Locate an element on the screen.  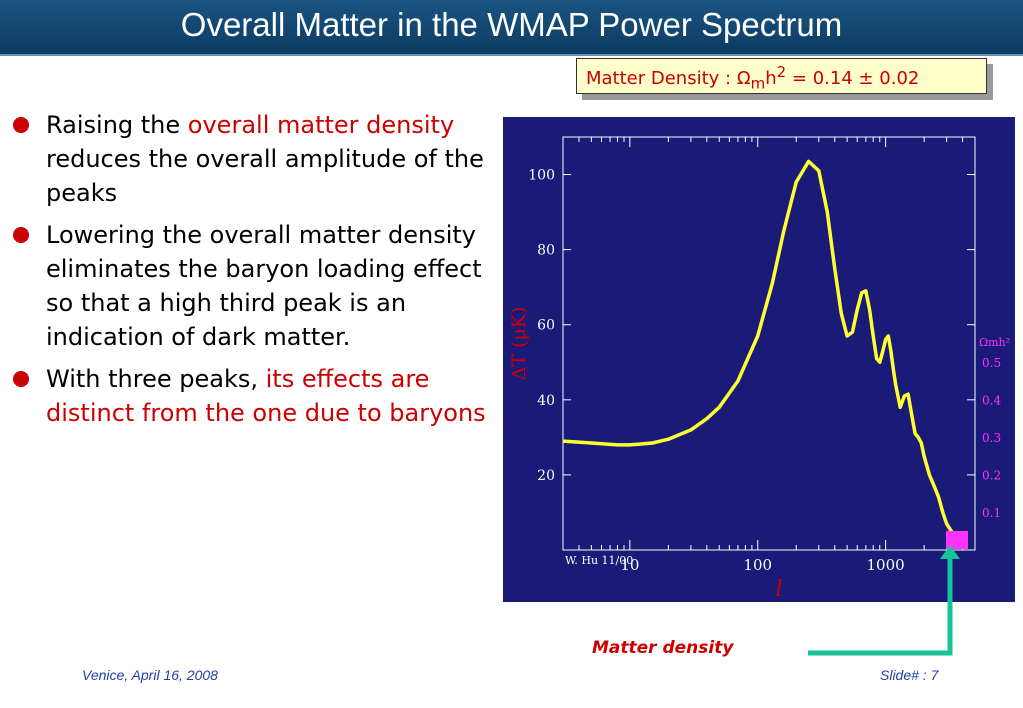
callout-prefix: Matter Density : is located at coordinates (661, 78).